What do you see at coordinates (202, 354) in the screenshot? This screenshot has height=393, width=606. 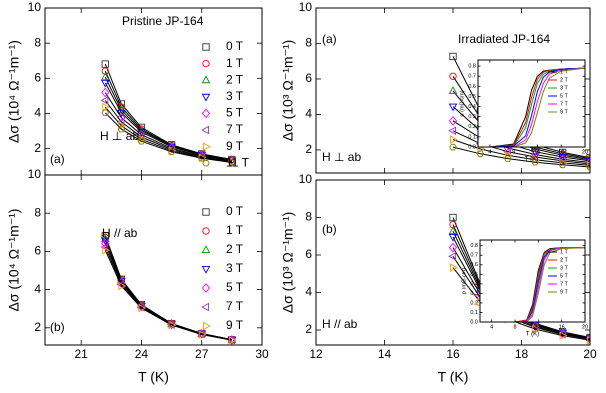 I see `x-tick-label: 27` at bounding box center [202, 354].